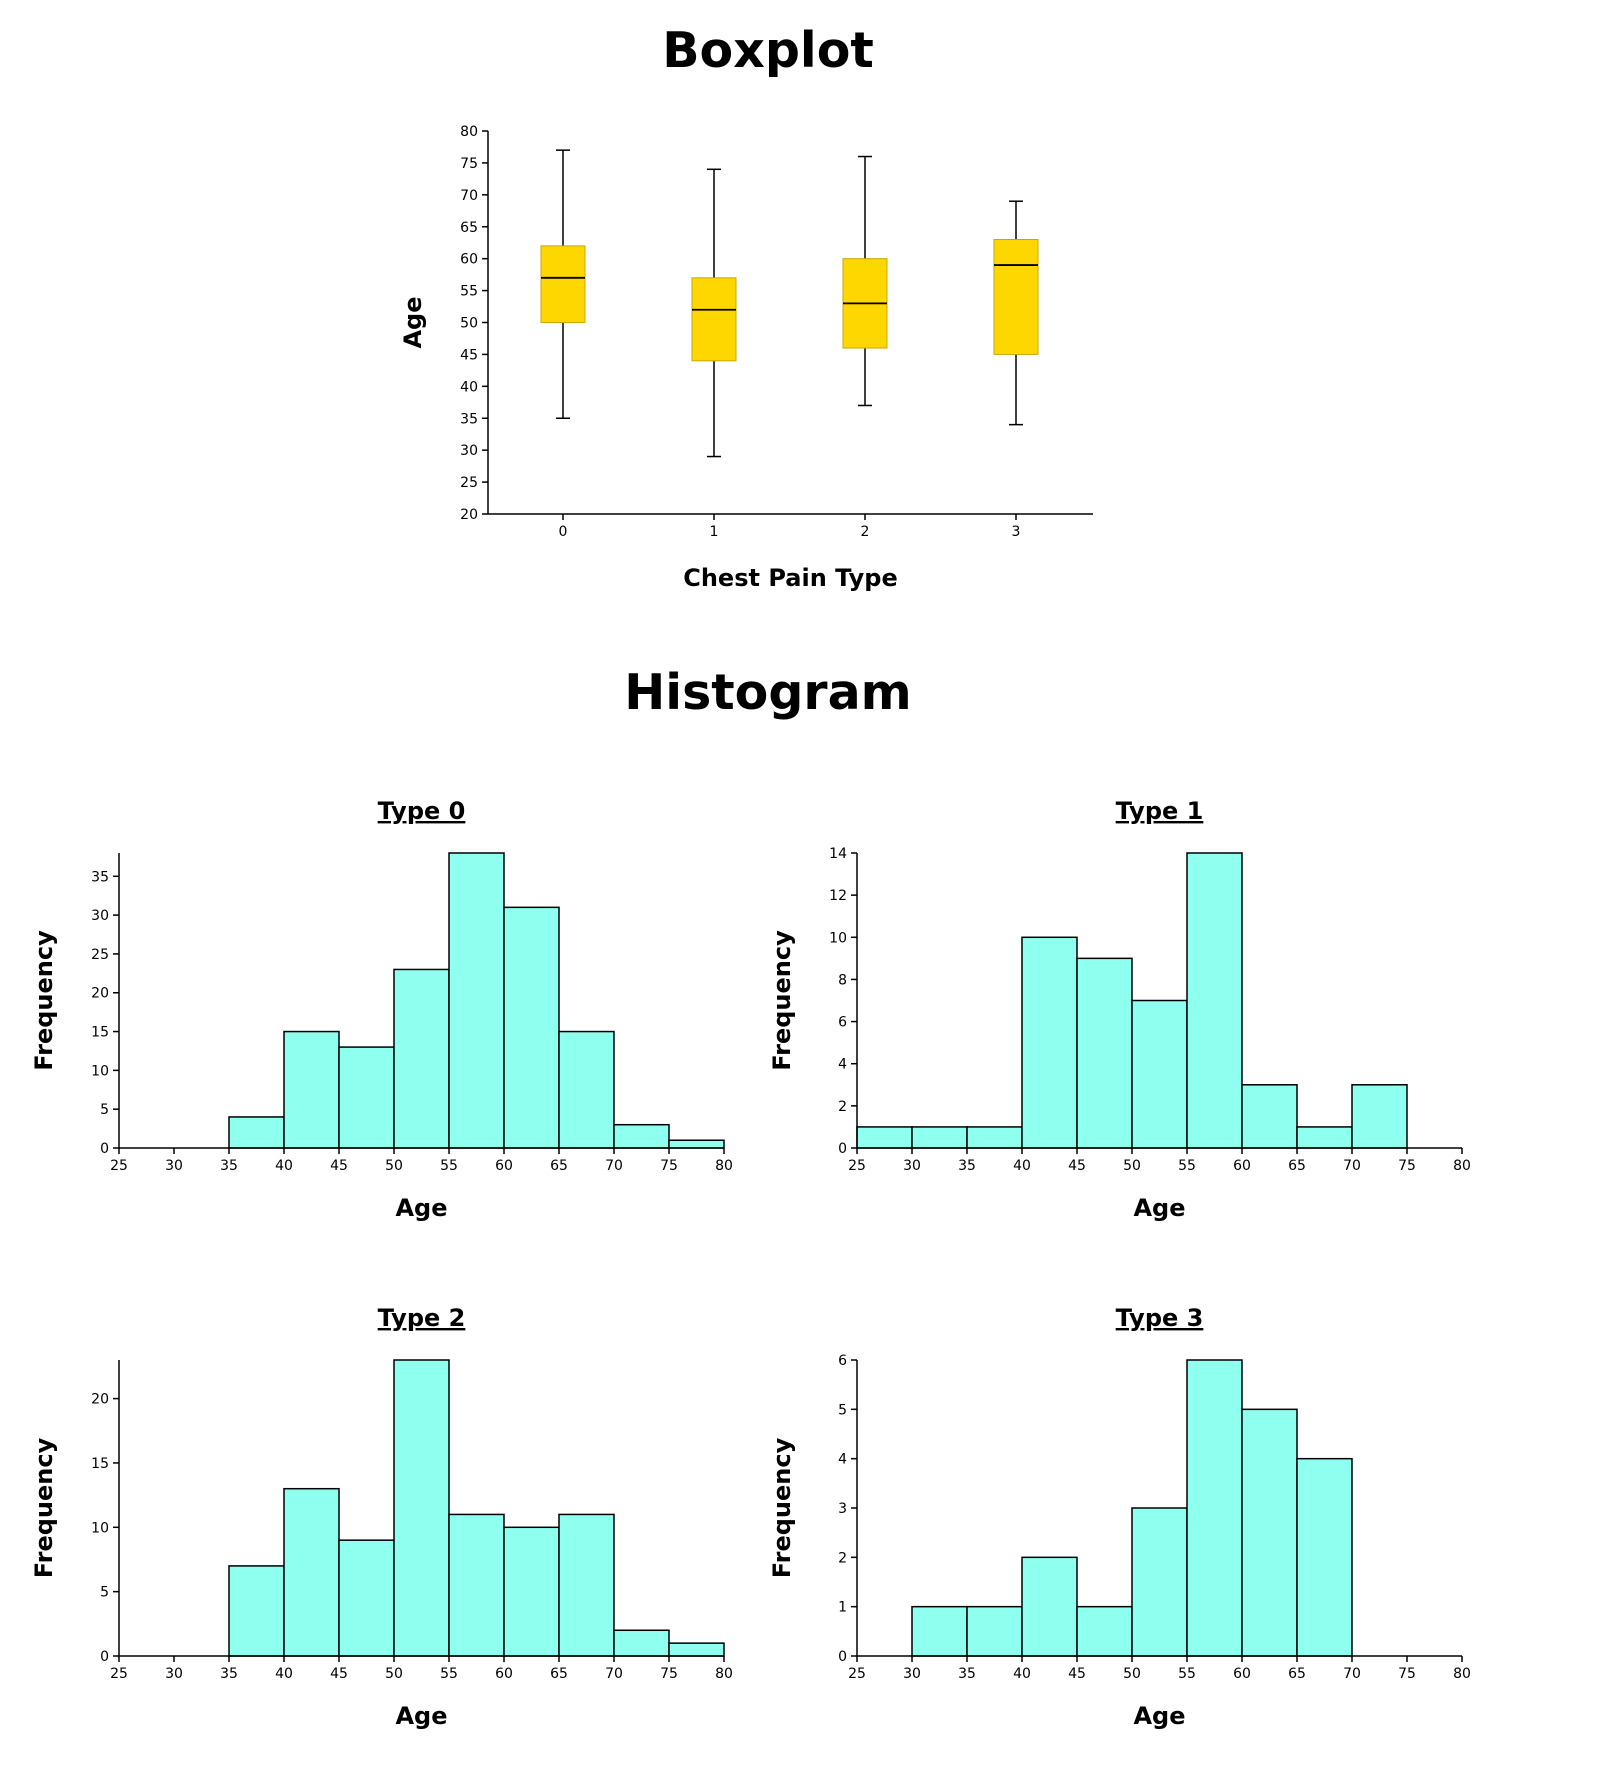 This screenshot has width=1622, height=1775. Describe the element at coordinates (469, 260) in the screenshot. I see `boxplot-y-tick-label: 60` at that location.